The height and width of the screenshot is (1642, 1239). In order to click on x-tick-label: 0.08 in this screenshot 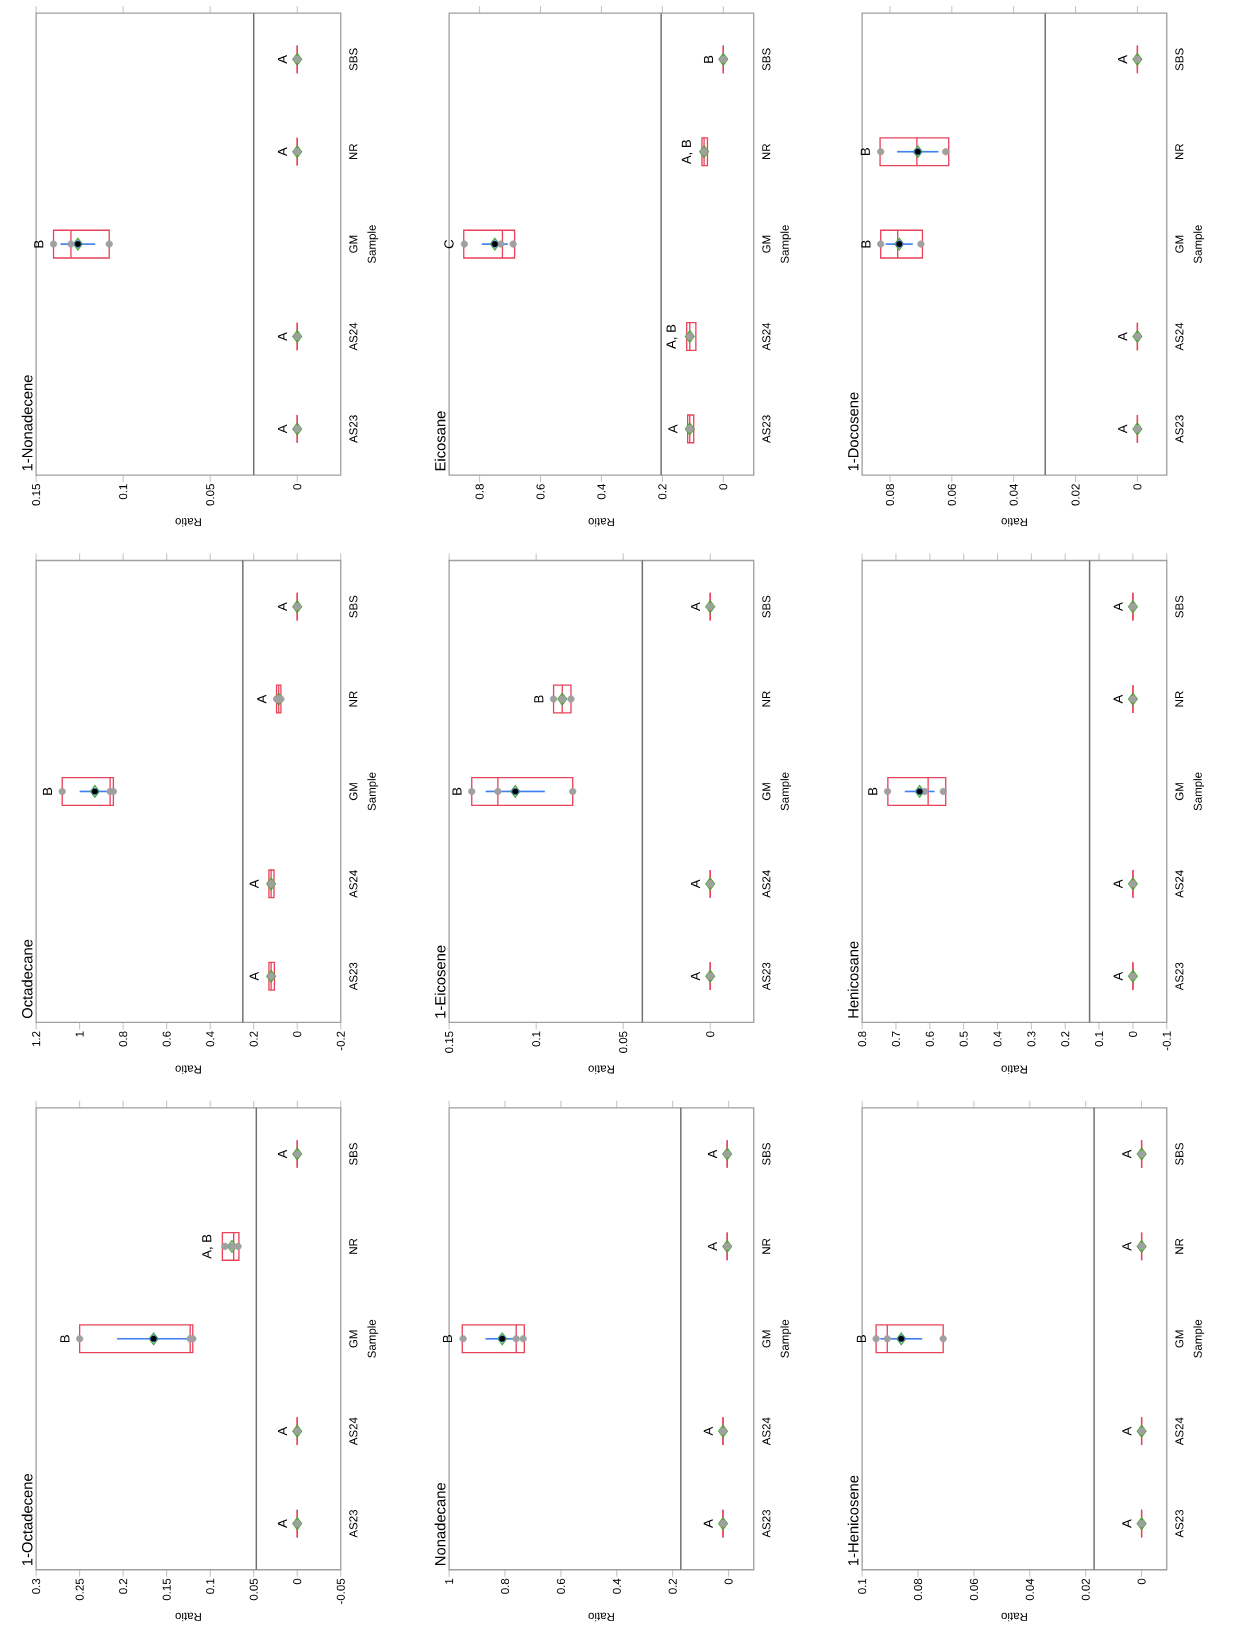, I will do `click(918, 1589)`.